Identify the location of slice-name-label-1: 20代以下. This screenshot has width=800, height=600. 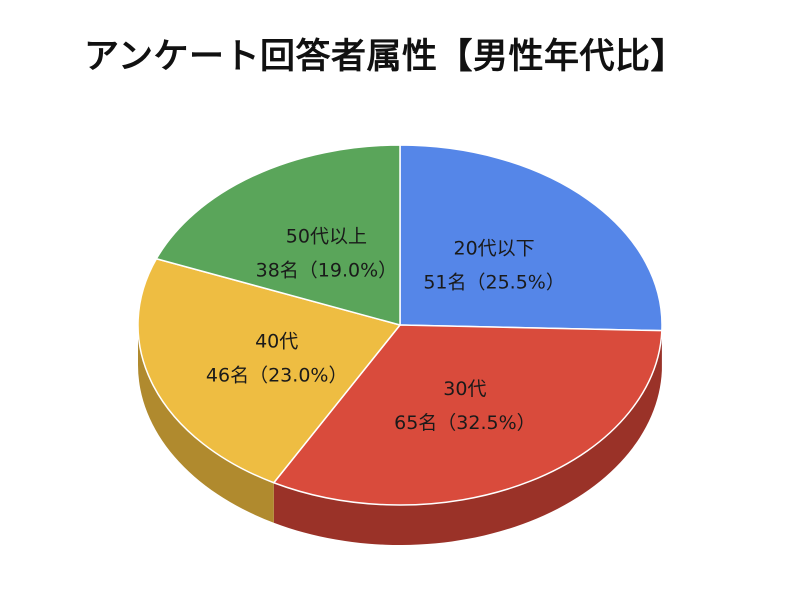
(494, 248).